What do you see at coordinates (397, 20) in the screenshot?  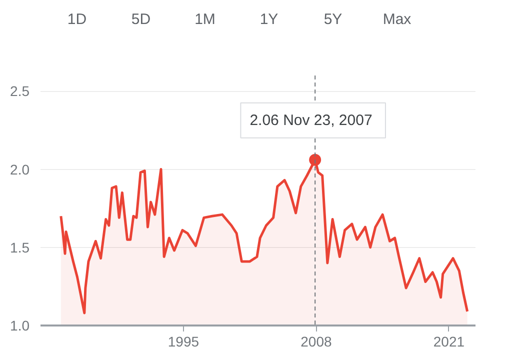 I see `text: Max` at bounding box center [397, 20].